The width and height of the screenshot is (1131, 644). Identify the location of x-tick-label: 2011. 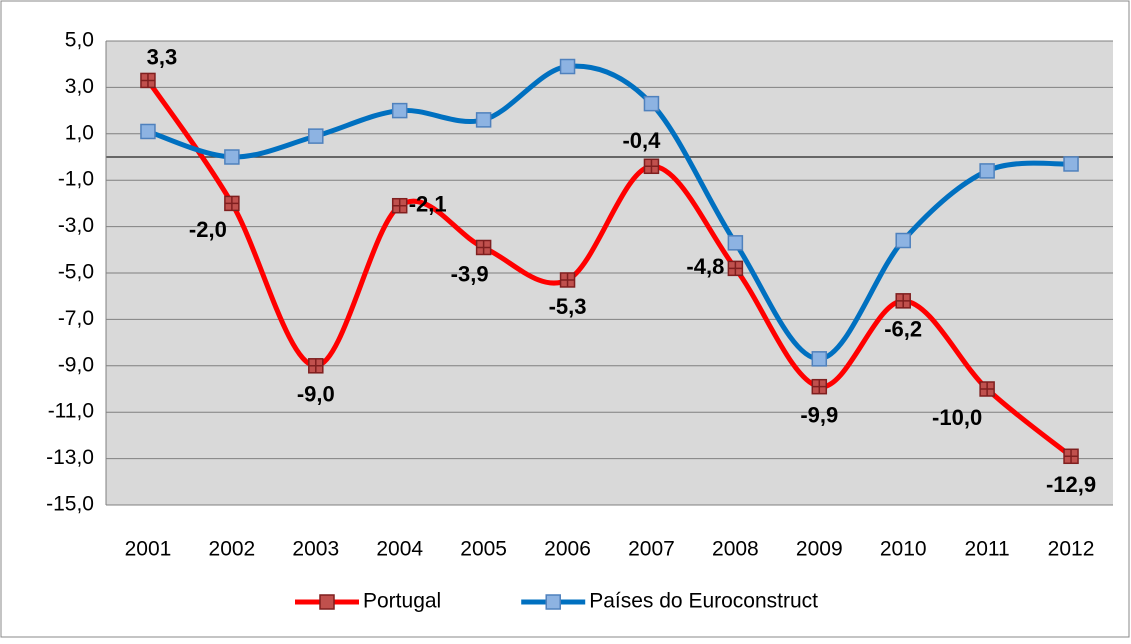
(987, 549).